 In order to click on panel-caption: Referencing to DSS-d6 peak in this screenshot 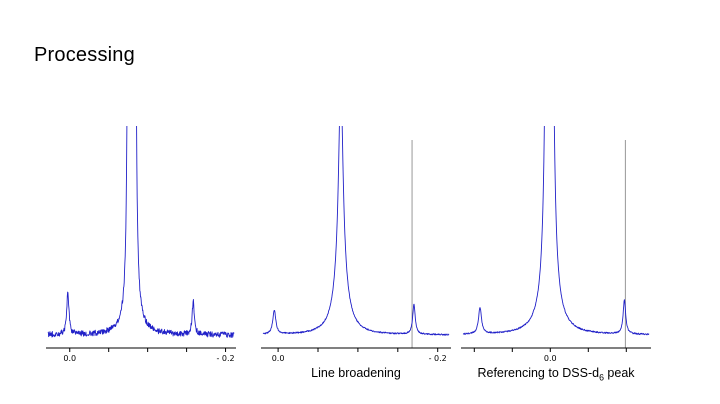, I will do `click(556, 374)`.